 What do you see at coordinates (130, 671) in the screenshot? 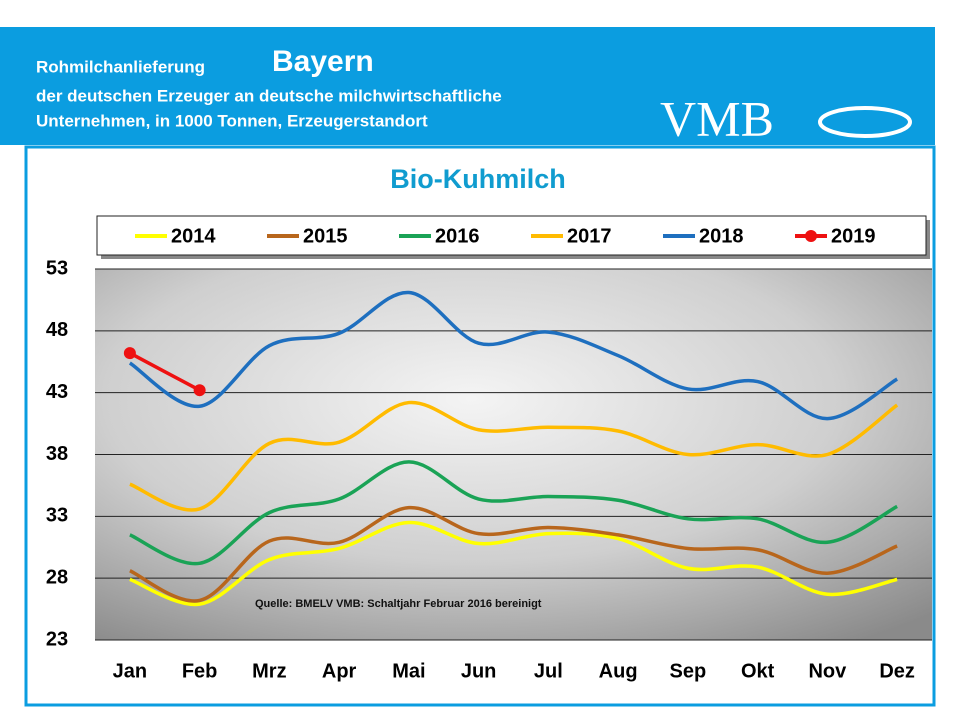
I see `x-tick-label: Jan` at bounding box center [130, 671].